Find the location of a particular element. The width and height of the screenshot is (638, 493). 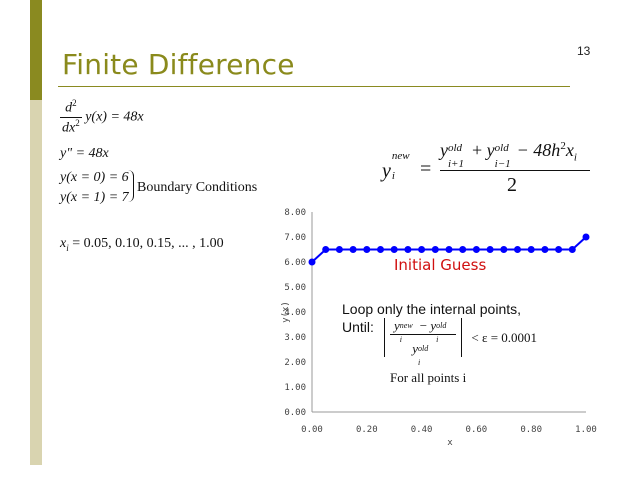

brace-icon is located at coordinates (130, 186).